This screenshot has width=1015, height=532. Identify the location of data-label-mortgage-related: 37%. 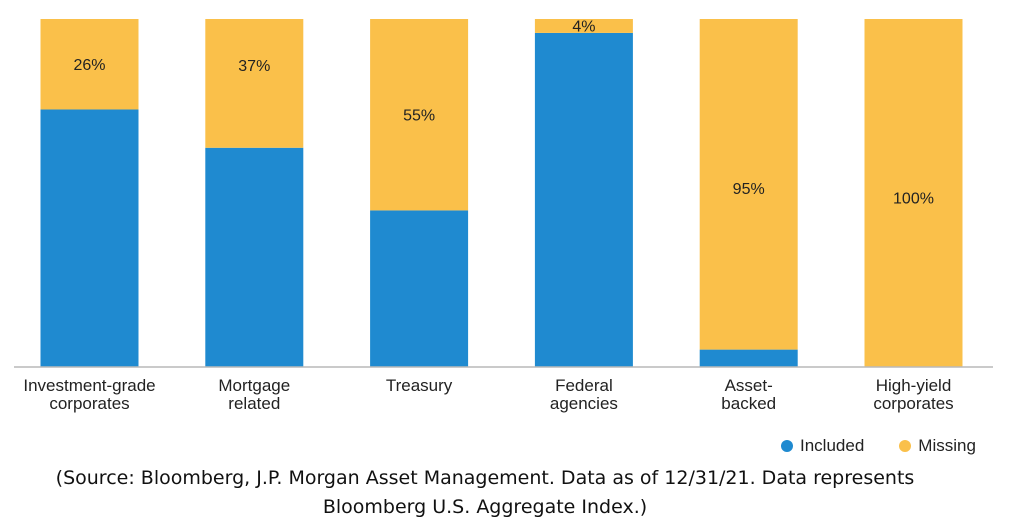
(254, 66).